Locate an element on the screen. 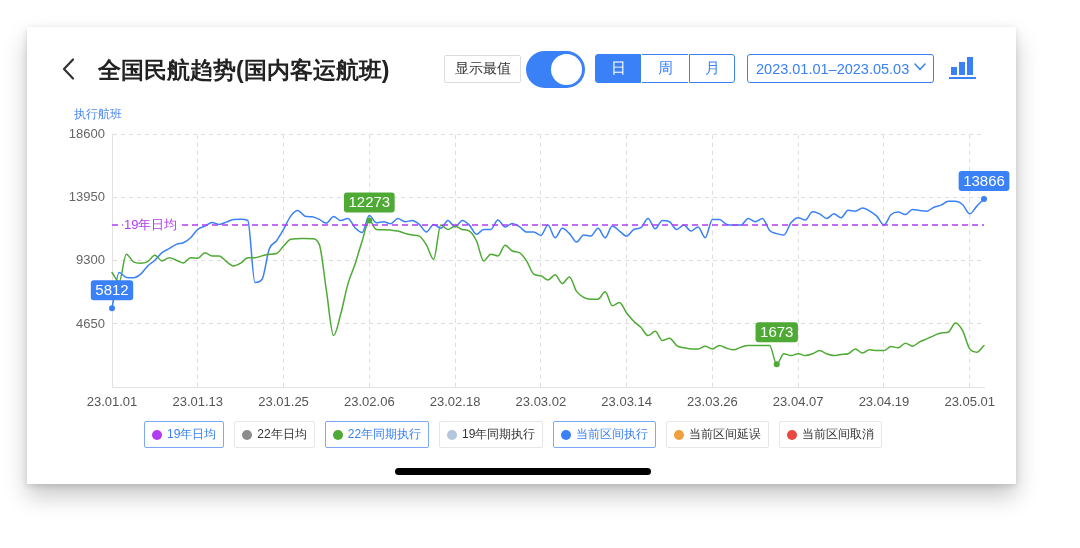 The height and width of the screenshot is (548, 1080). ref-line-label: 19年日均 is located at coordinates (151, 224).